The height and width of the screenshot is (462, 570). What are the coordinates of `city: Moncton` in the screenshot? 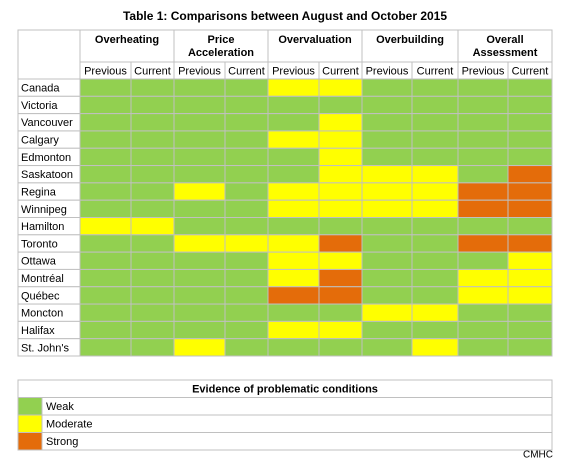 It's located at (42, 314).